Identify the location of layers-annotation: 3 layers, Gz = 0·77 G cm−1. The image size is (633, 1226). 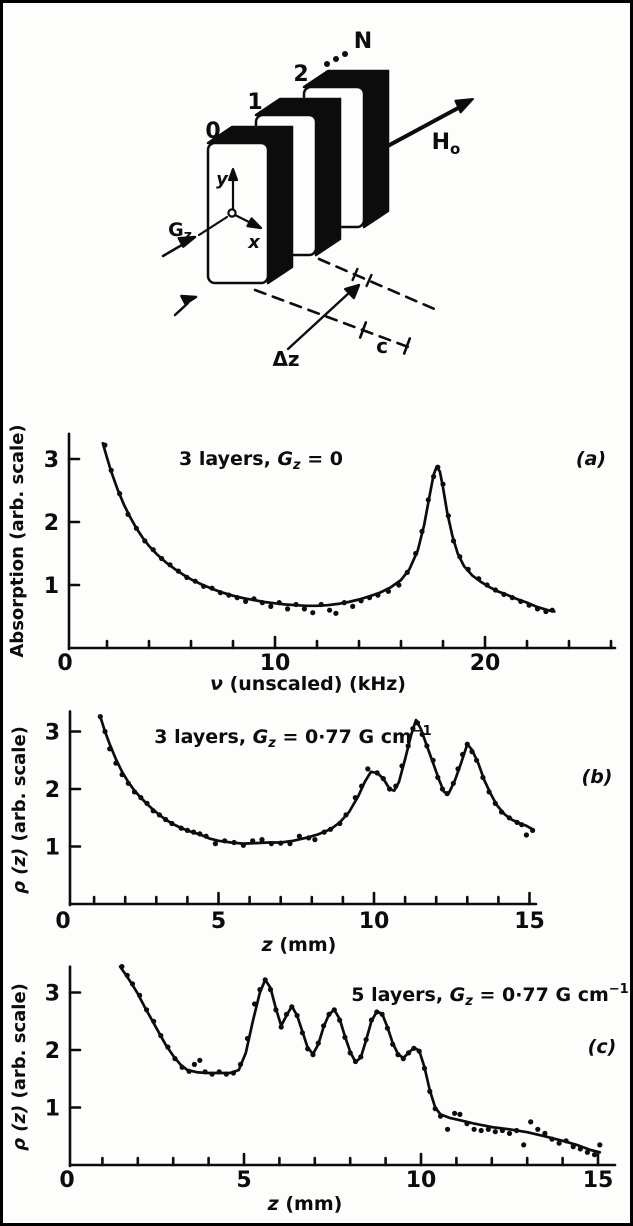
(292, 737).